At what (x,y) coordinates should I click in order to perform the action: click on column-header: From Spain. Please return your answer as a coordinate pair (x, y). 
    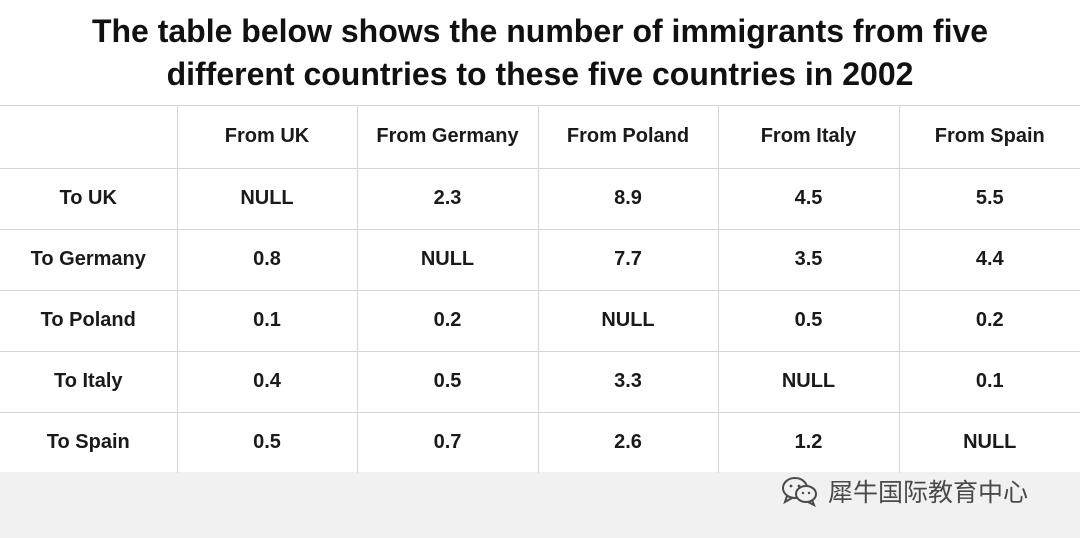
    Looking at the image, I should click on (989, 137).